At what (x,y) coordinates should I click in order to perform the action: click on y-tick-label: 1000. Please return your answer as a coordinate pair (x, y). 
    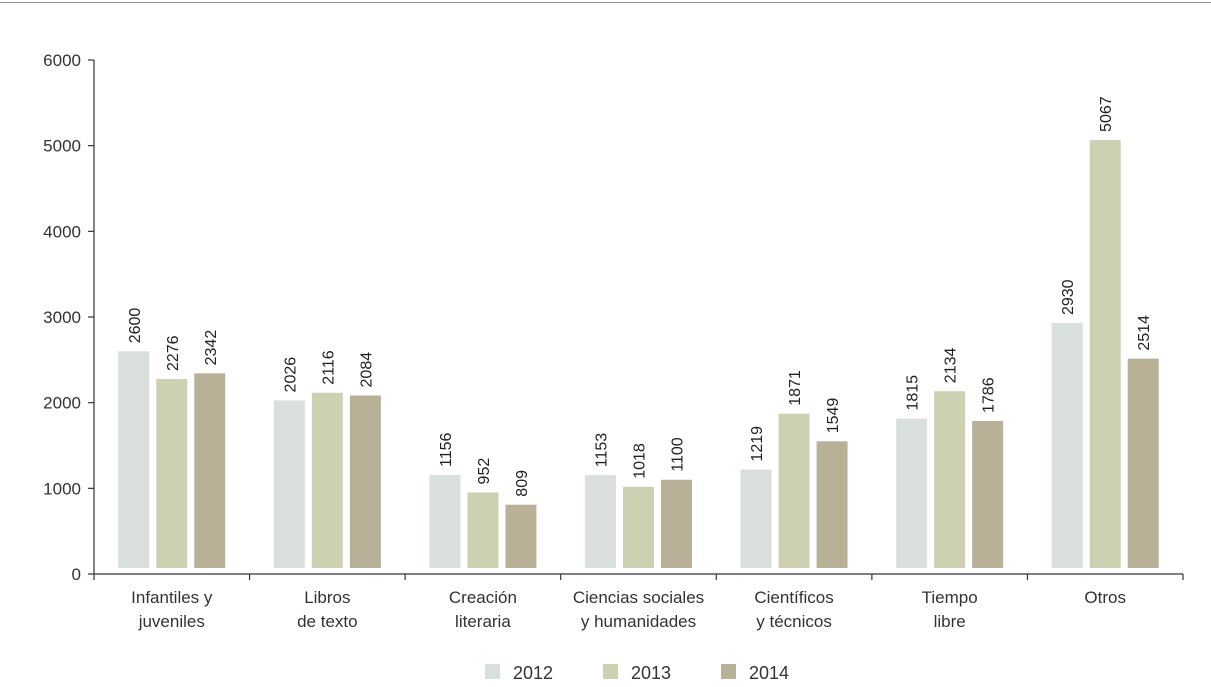
    Looking at the image, I should click on (62, 488).